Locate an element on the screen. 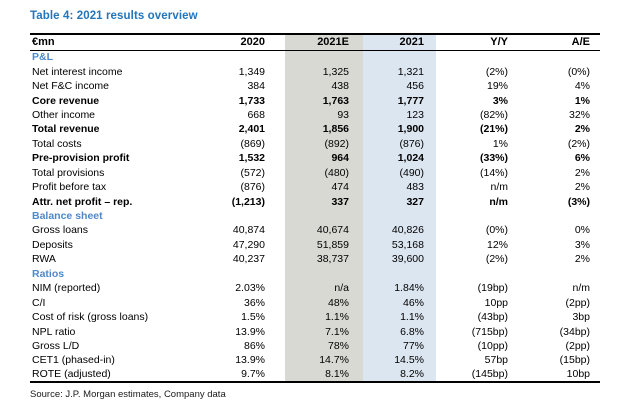 Image resolution: width=630 pixels, height=411 pixels. cell-value: (19bp) is located at coordinates (492, 288).